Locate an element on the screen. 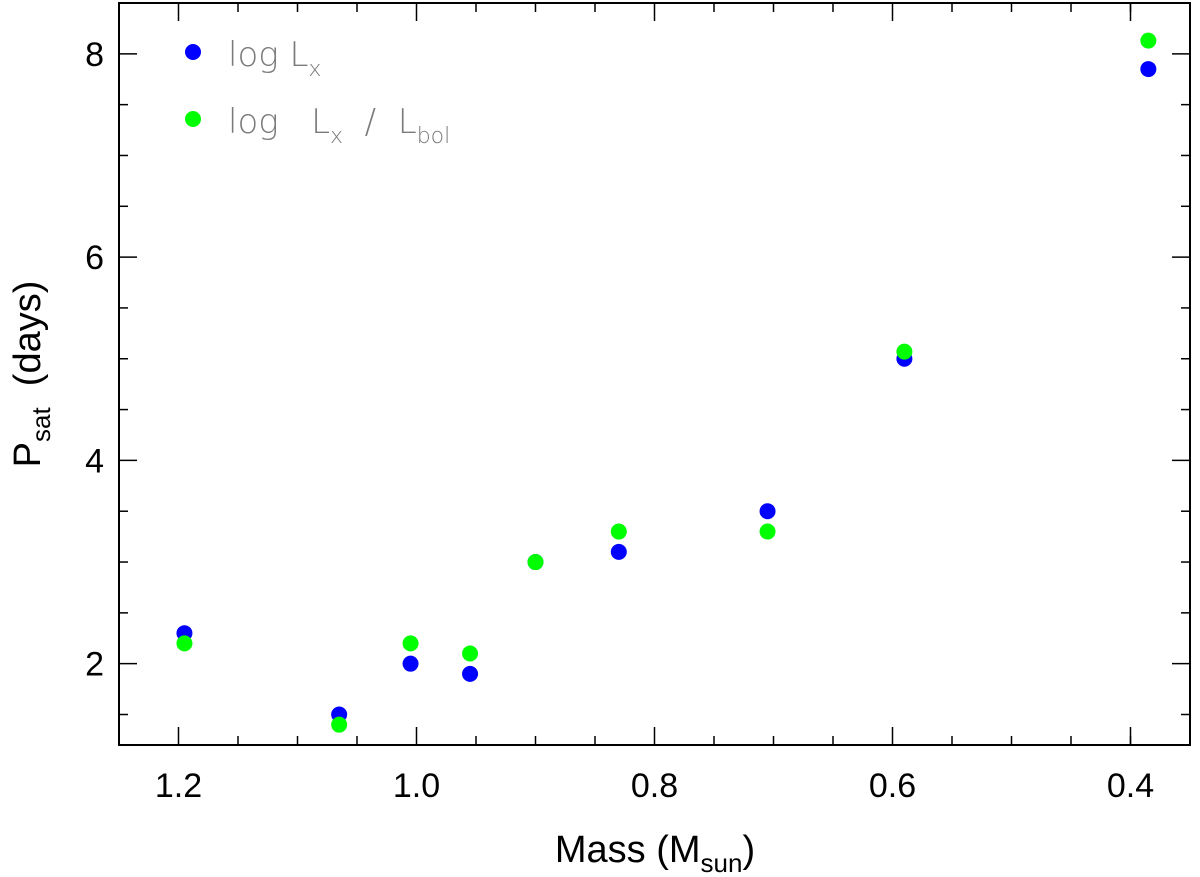 This screenshot has height=877, width=1200. x-tick-label: 0.8 is located at coordinates (654, 786).